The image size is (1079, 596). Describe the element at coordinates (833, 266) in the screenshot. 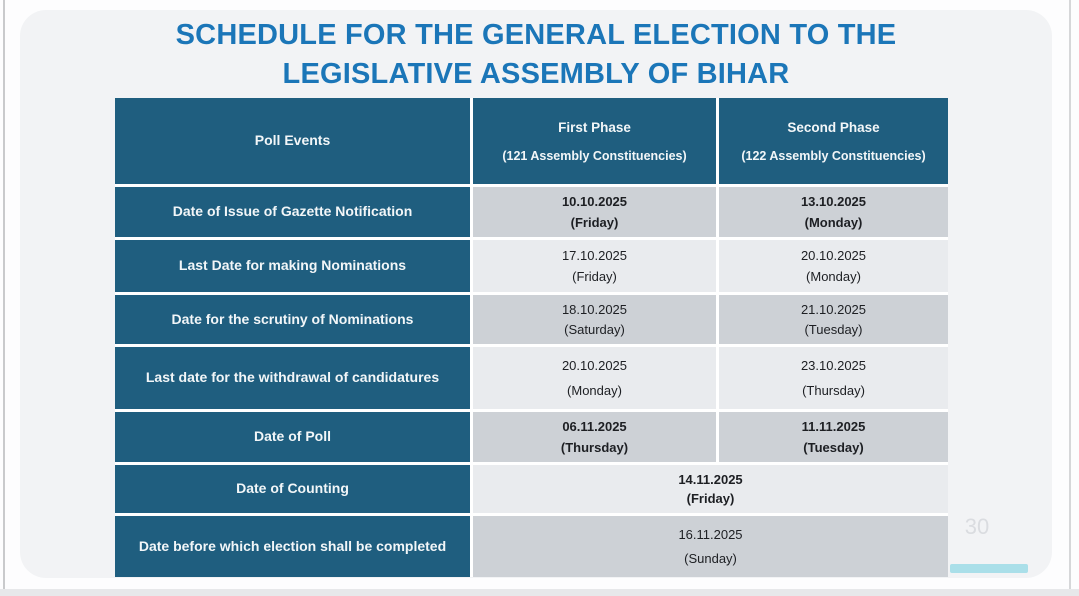

I see `second-phase-date-cell: 20.10.2025 (Monday)` at that location.